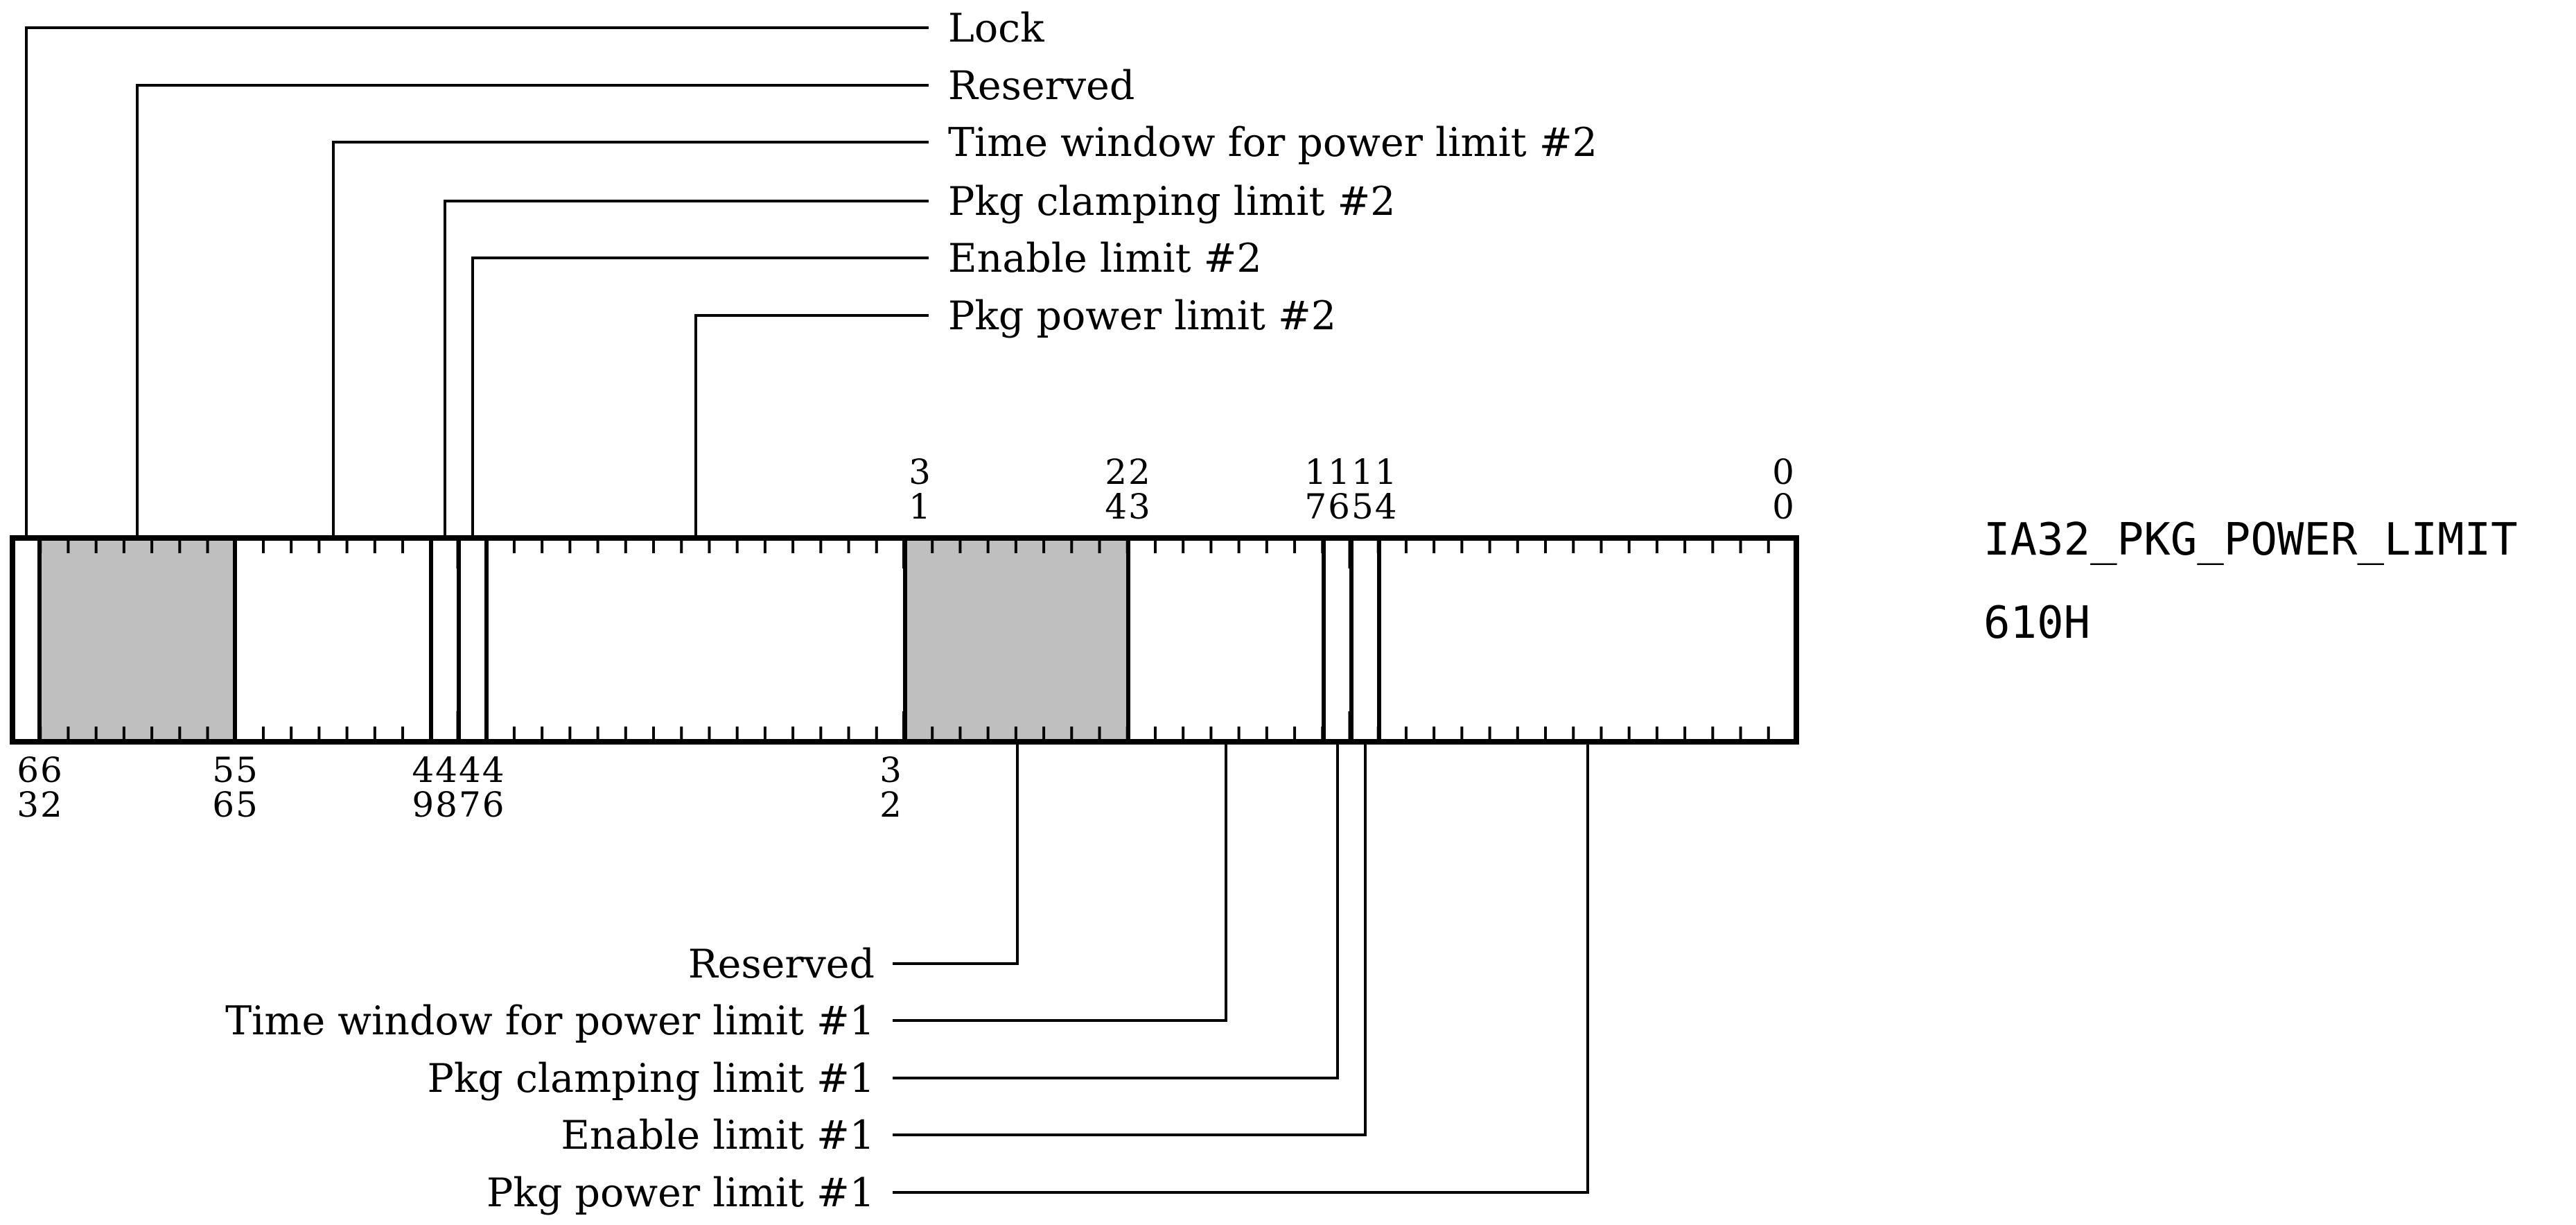  What do you see at coordinates (996, 28) in the screenshot?
I see `label-lock: Lock` at bounding box center [996, 28].